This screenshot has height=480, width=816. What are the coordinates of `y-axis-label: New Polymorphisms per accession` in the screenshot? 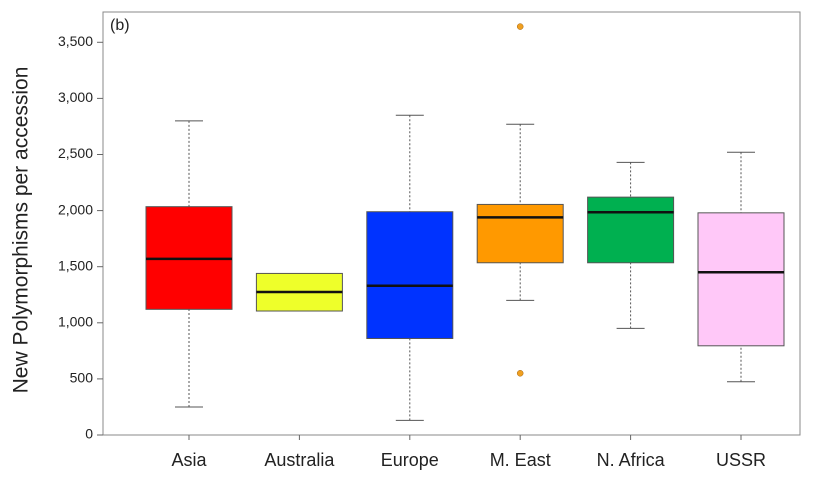 It's located at (21, 230).